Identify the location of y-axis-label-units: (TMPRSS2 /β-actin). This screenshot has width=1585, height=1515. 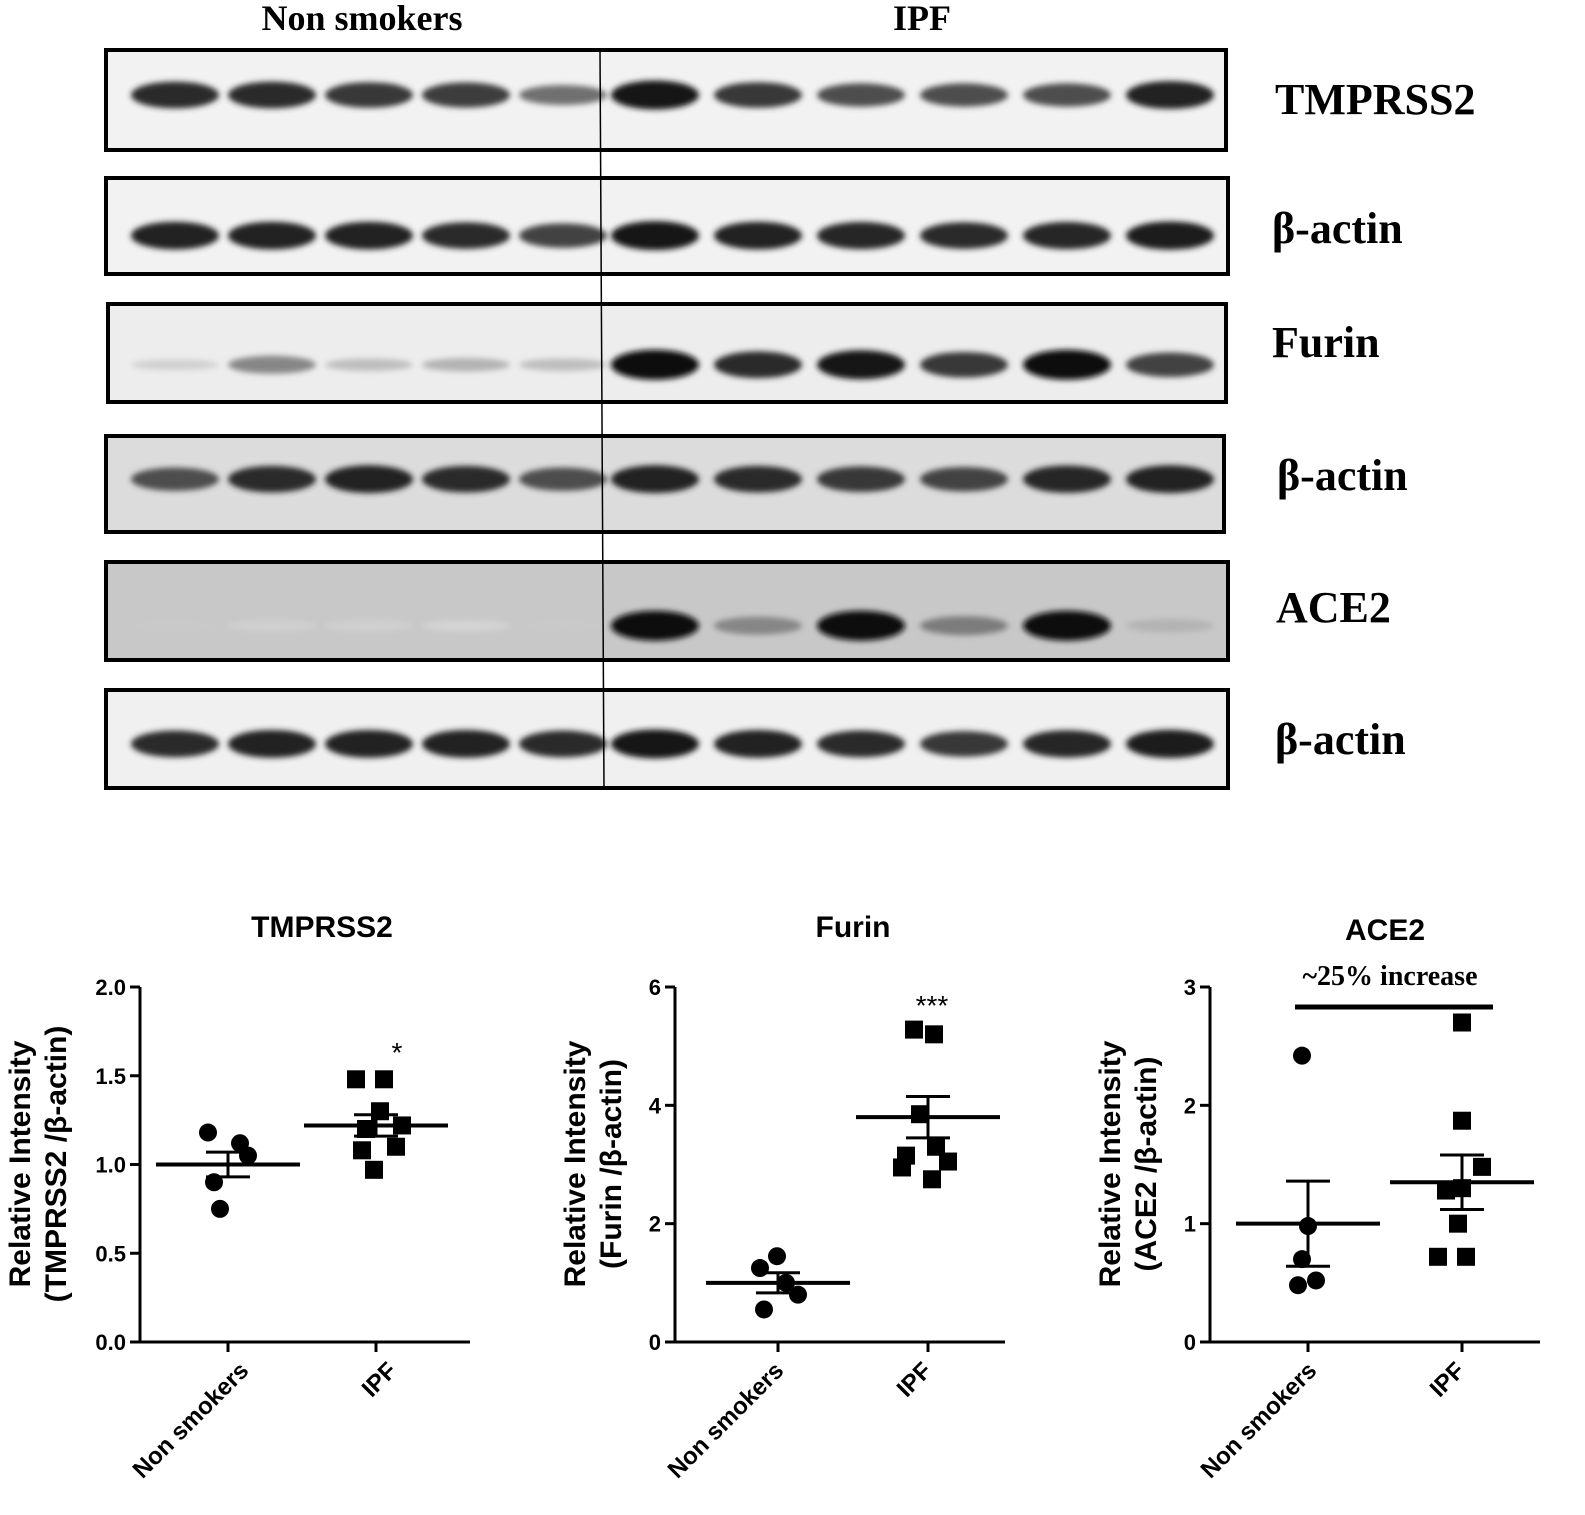
(56, 1164).